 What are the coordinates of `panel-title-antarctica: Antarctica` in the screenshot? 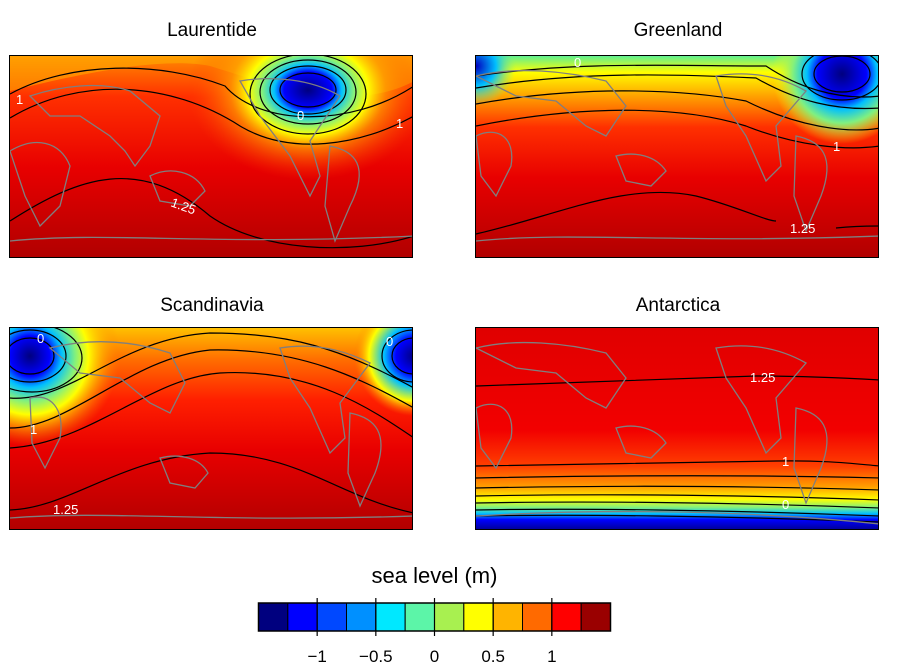 It's located at (678, 305).